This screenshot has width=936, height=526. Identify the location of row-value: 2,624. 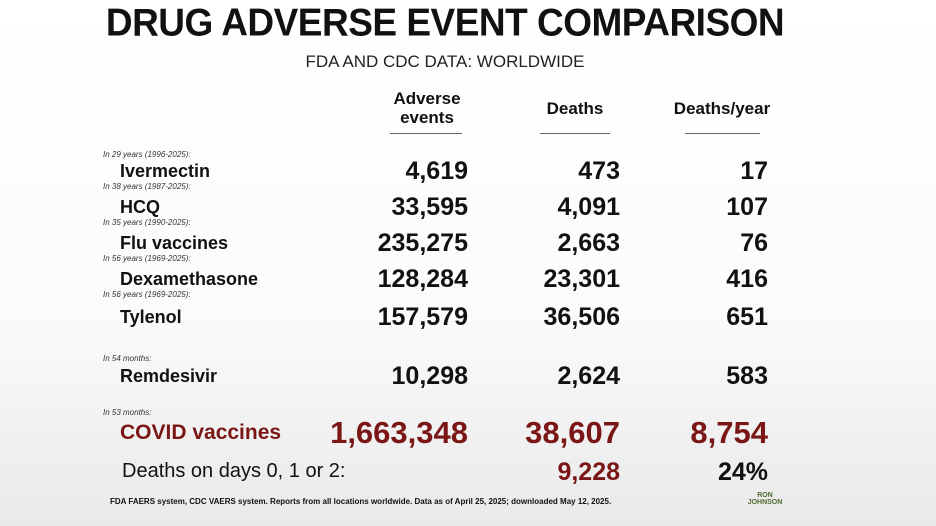
(588, 376).